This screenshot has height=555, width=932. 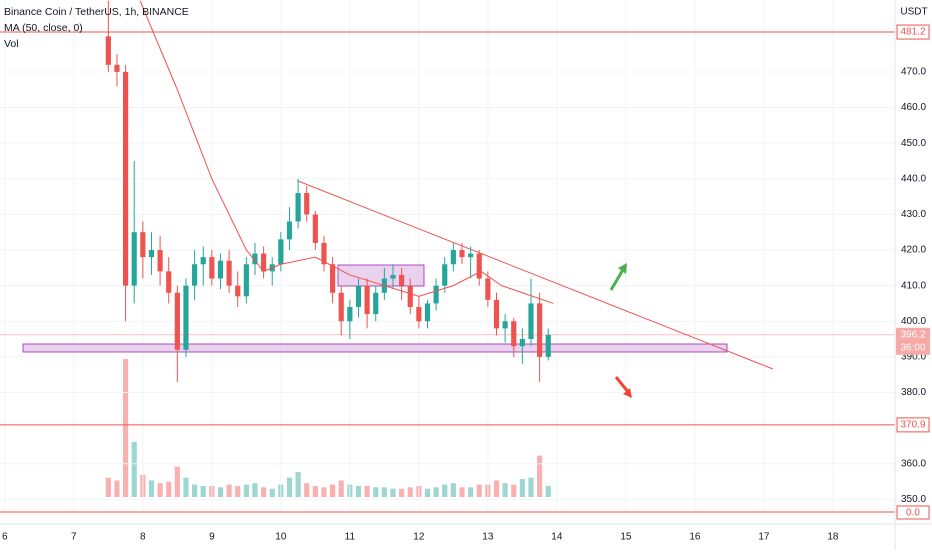 I want to click on chart-title: Binance Coin / TetherUS, 1h, BINANCE, so click(x=96, y=12).